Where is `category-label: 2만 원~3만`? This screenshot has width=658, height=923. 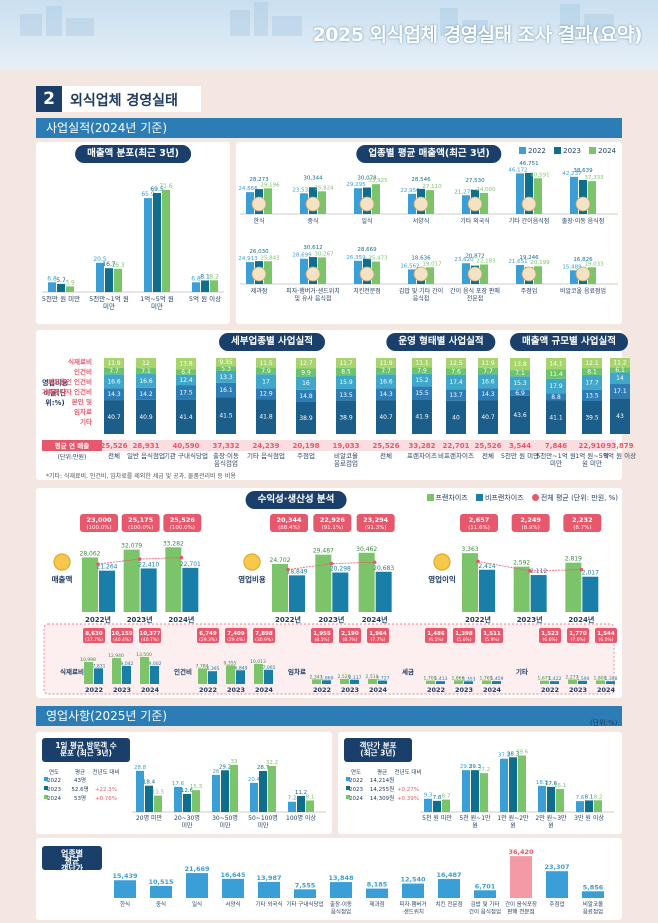 category-label: 2만 원~3만 is located at coordinates (551, 818).